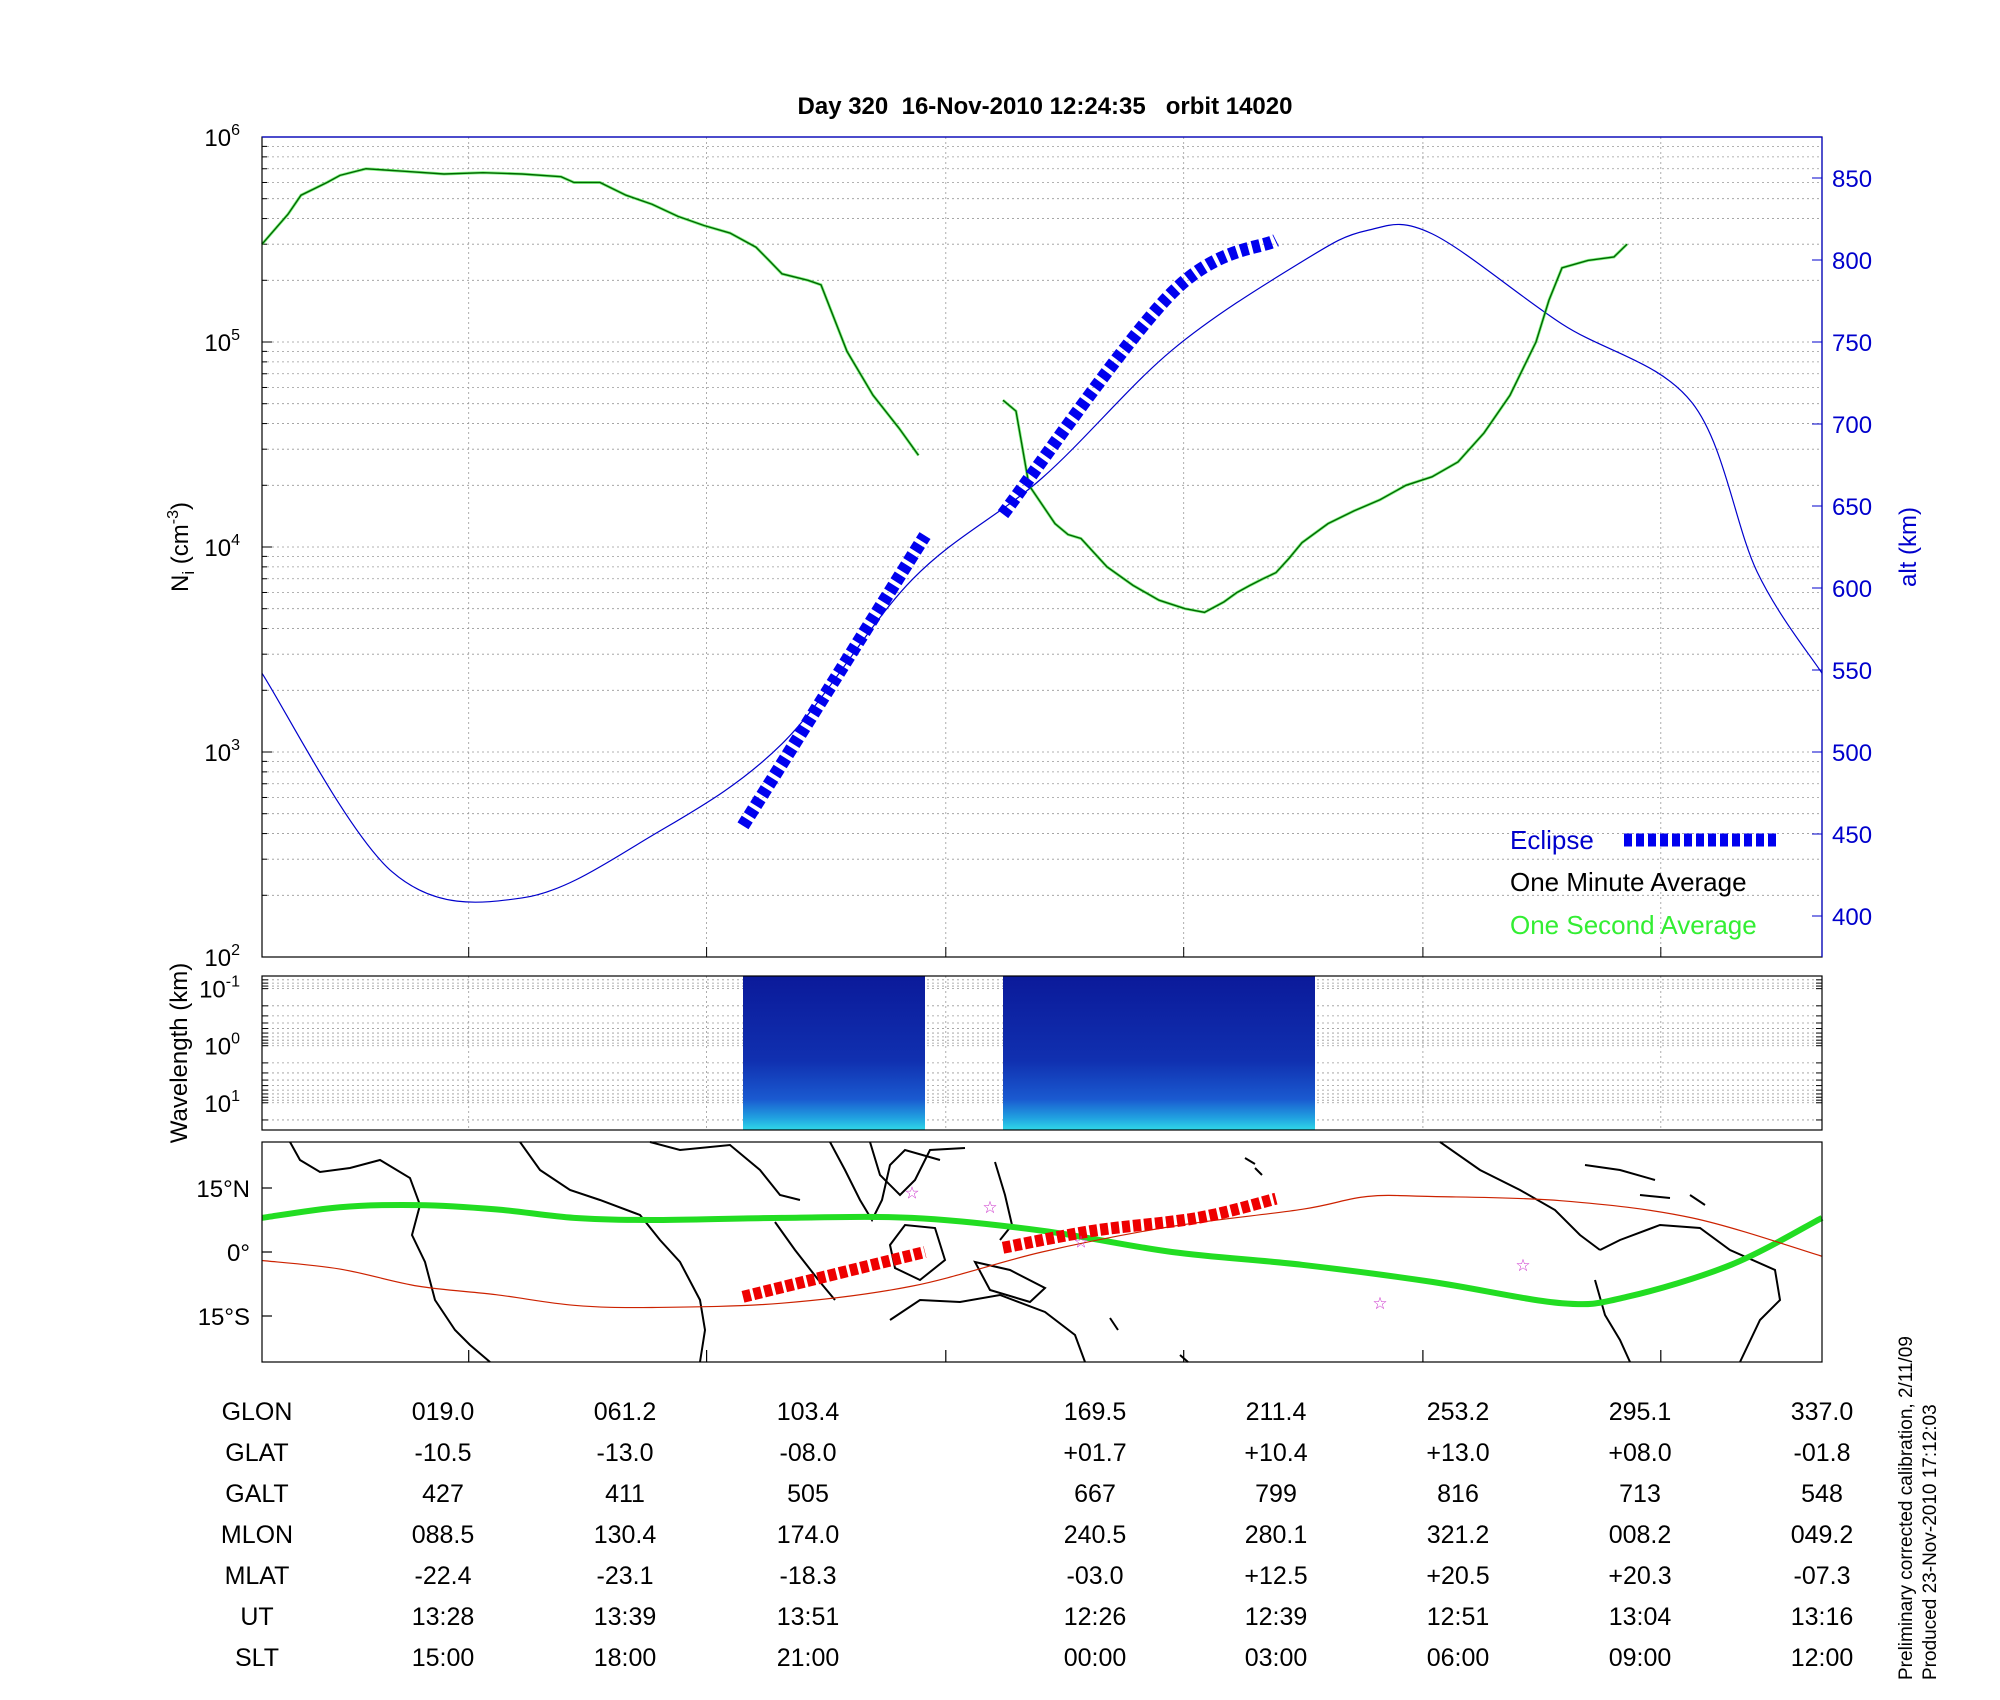 The height and width of the screenshot is (1700, 2000). I want to click on density-y-tick-label: 10², so click(222, 957).